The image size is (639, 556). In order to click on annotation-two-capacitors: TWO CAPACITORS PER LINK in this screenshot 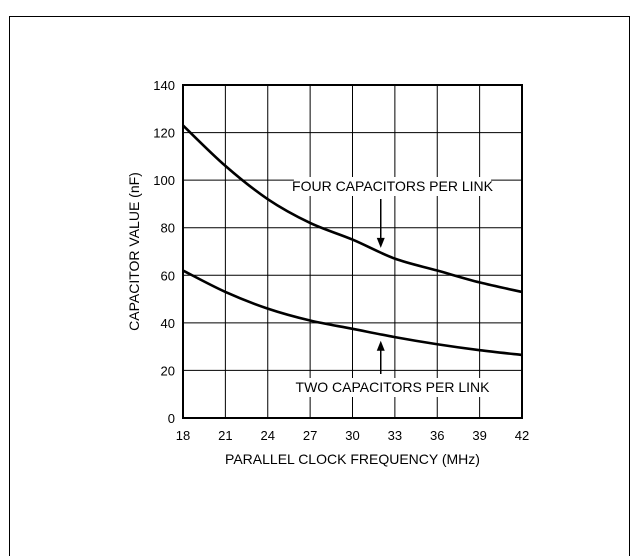, I will do `click(393, 368)`.